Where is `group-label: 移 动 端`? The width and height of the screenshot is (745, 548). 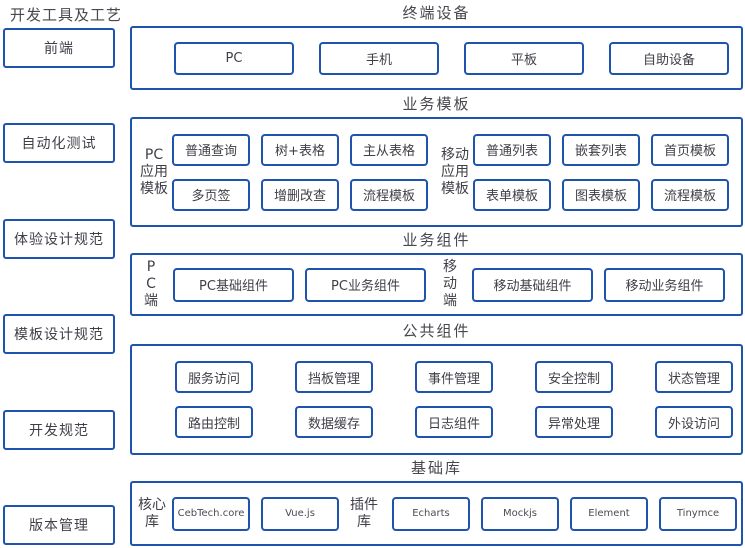
group-label: 移 动 端 is located at coordinates (450, 284).